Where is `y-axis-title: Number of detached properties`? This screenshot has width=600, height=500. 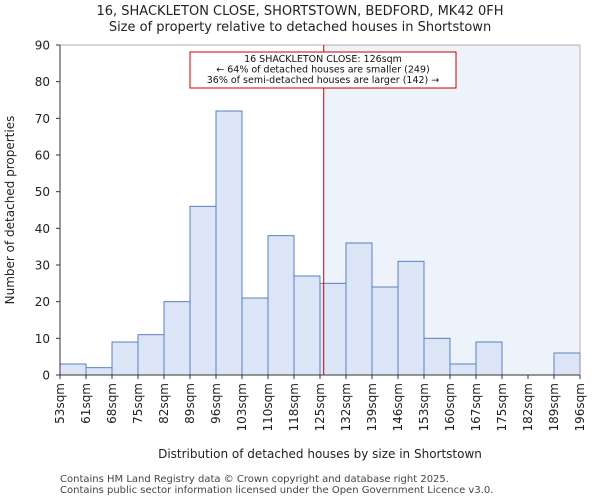
y-axis-title: Number of detached properties is located at coordinates (10, 210).